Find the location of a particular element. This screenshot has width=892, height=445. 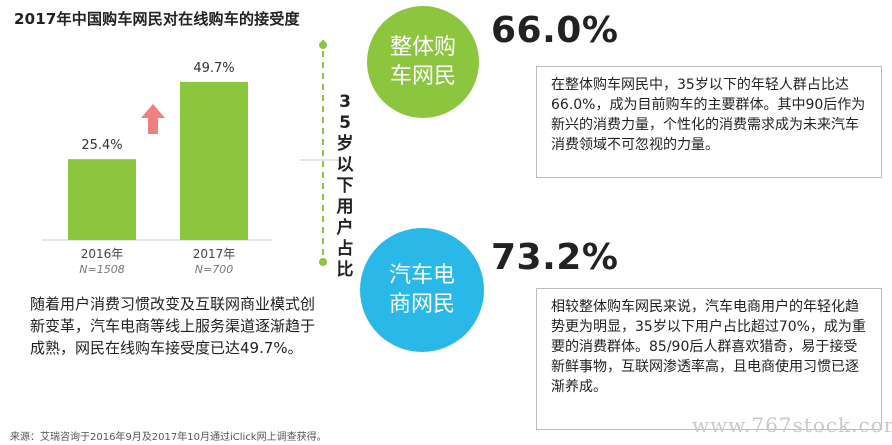

value-label-2016: 25.4% is located at coordinates (101, 145).